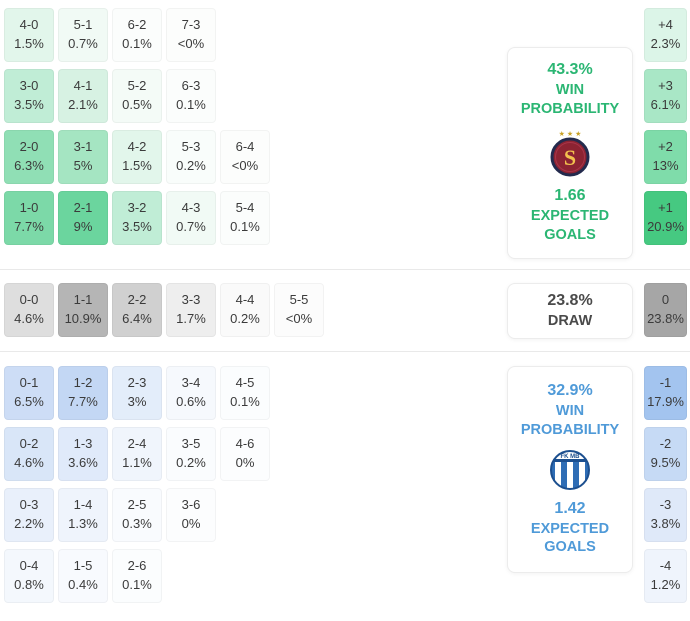 The image size is (690, 621). What do you see at coordinates (137, 444) in the screenshot?
I see `cell-score: 2-4` at bounding box center [137, 444].